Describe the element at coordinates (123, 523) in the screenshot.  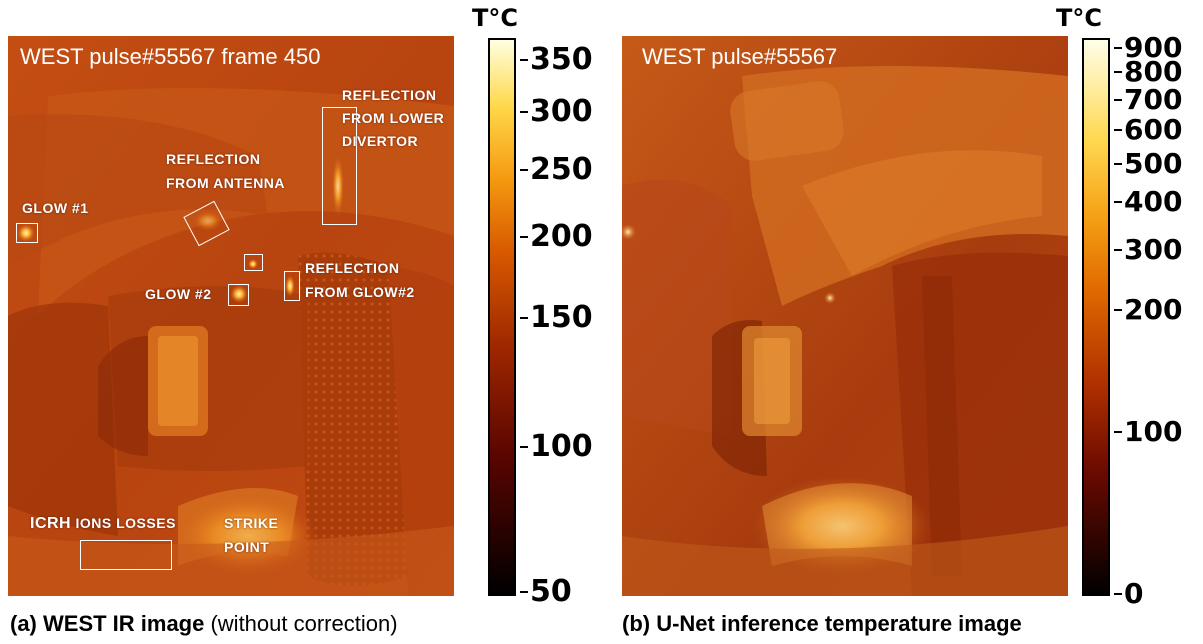
I see `label-ions-losses: IONS LOSSES` at that location.